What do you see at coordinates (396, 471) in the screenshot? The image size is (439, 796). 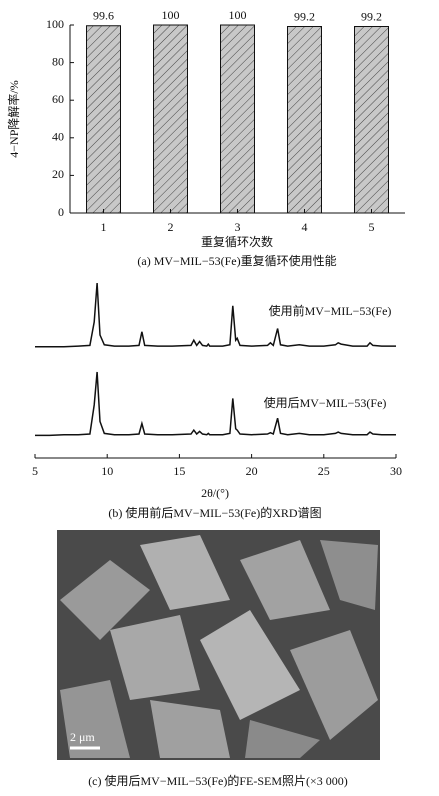 I see `x-tick-label: 30` at bounding box center [396, 471].